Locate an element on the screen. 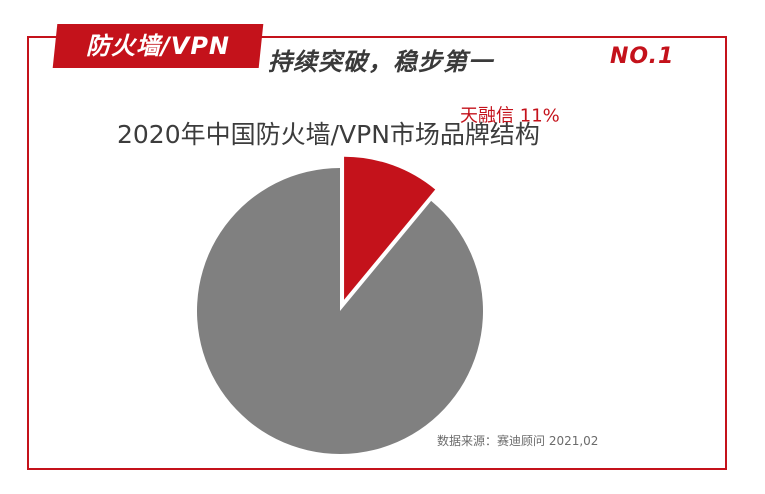  pie-slice-label: 天融信 11% is located at coordinates (510, 116).